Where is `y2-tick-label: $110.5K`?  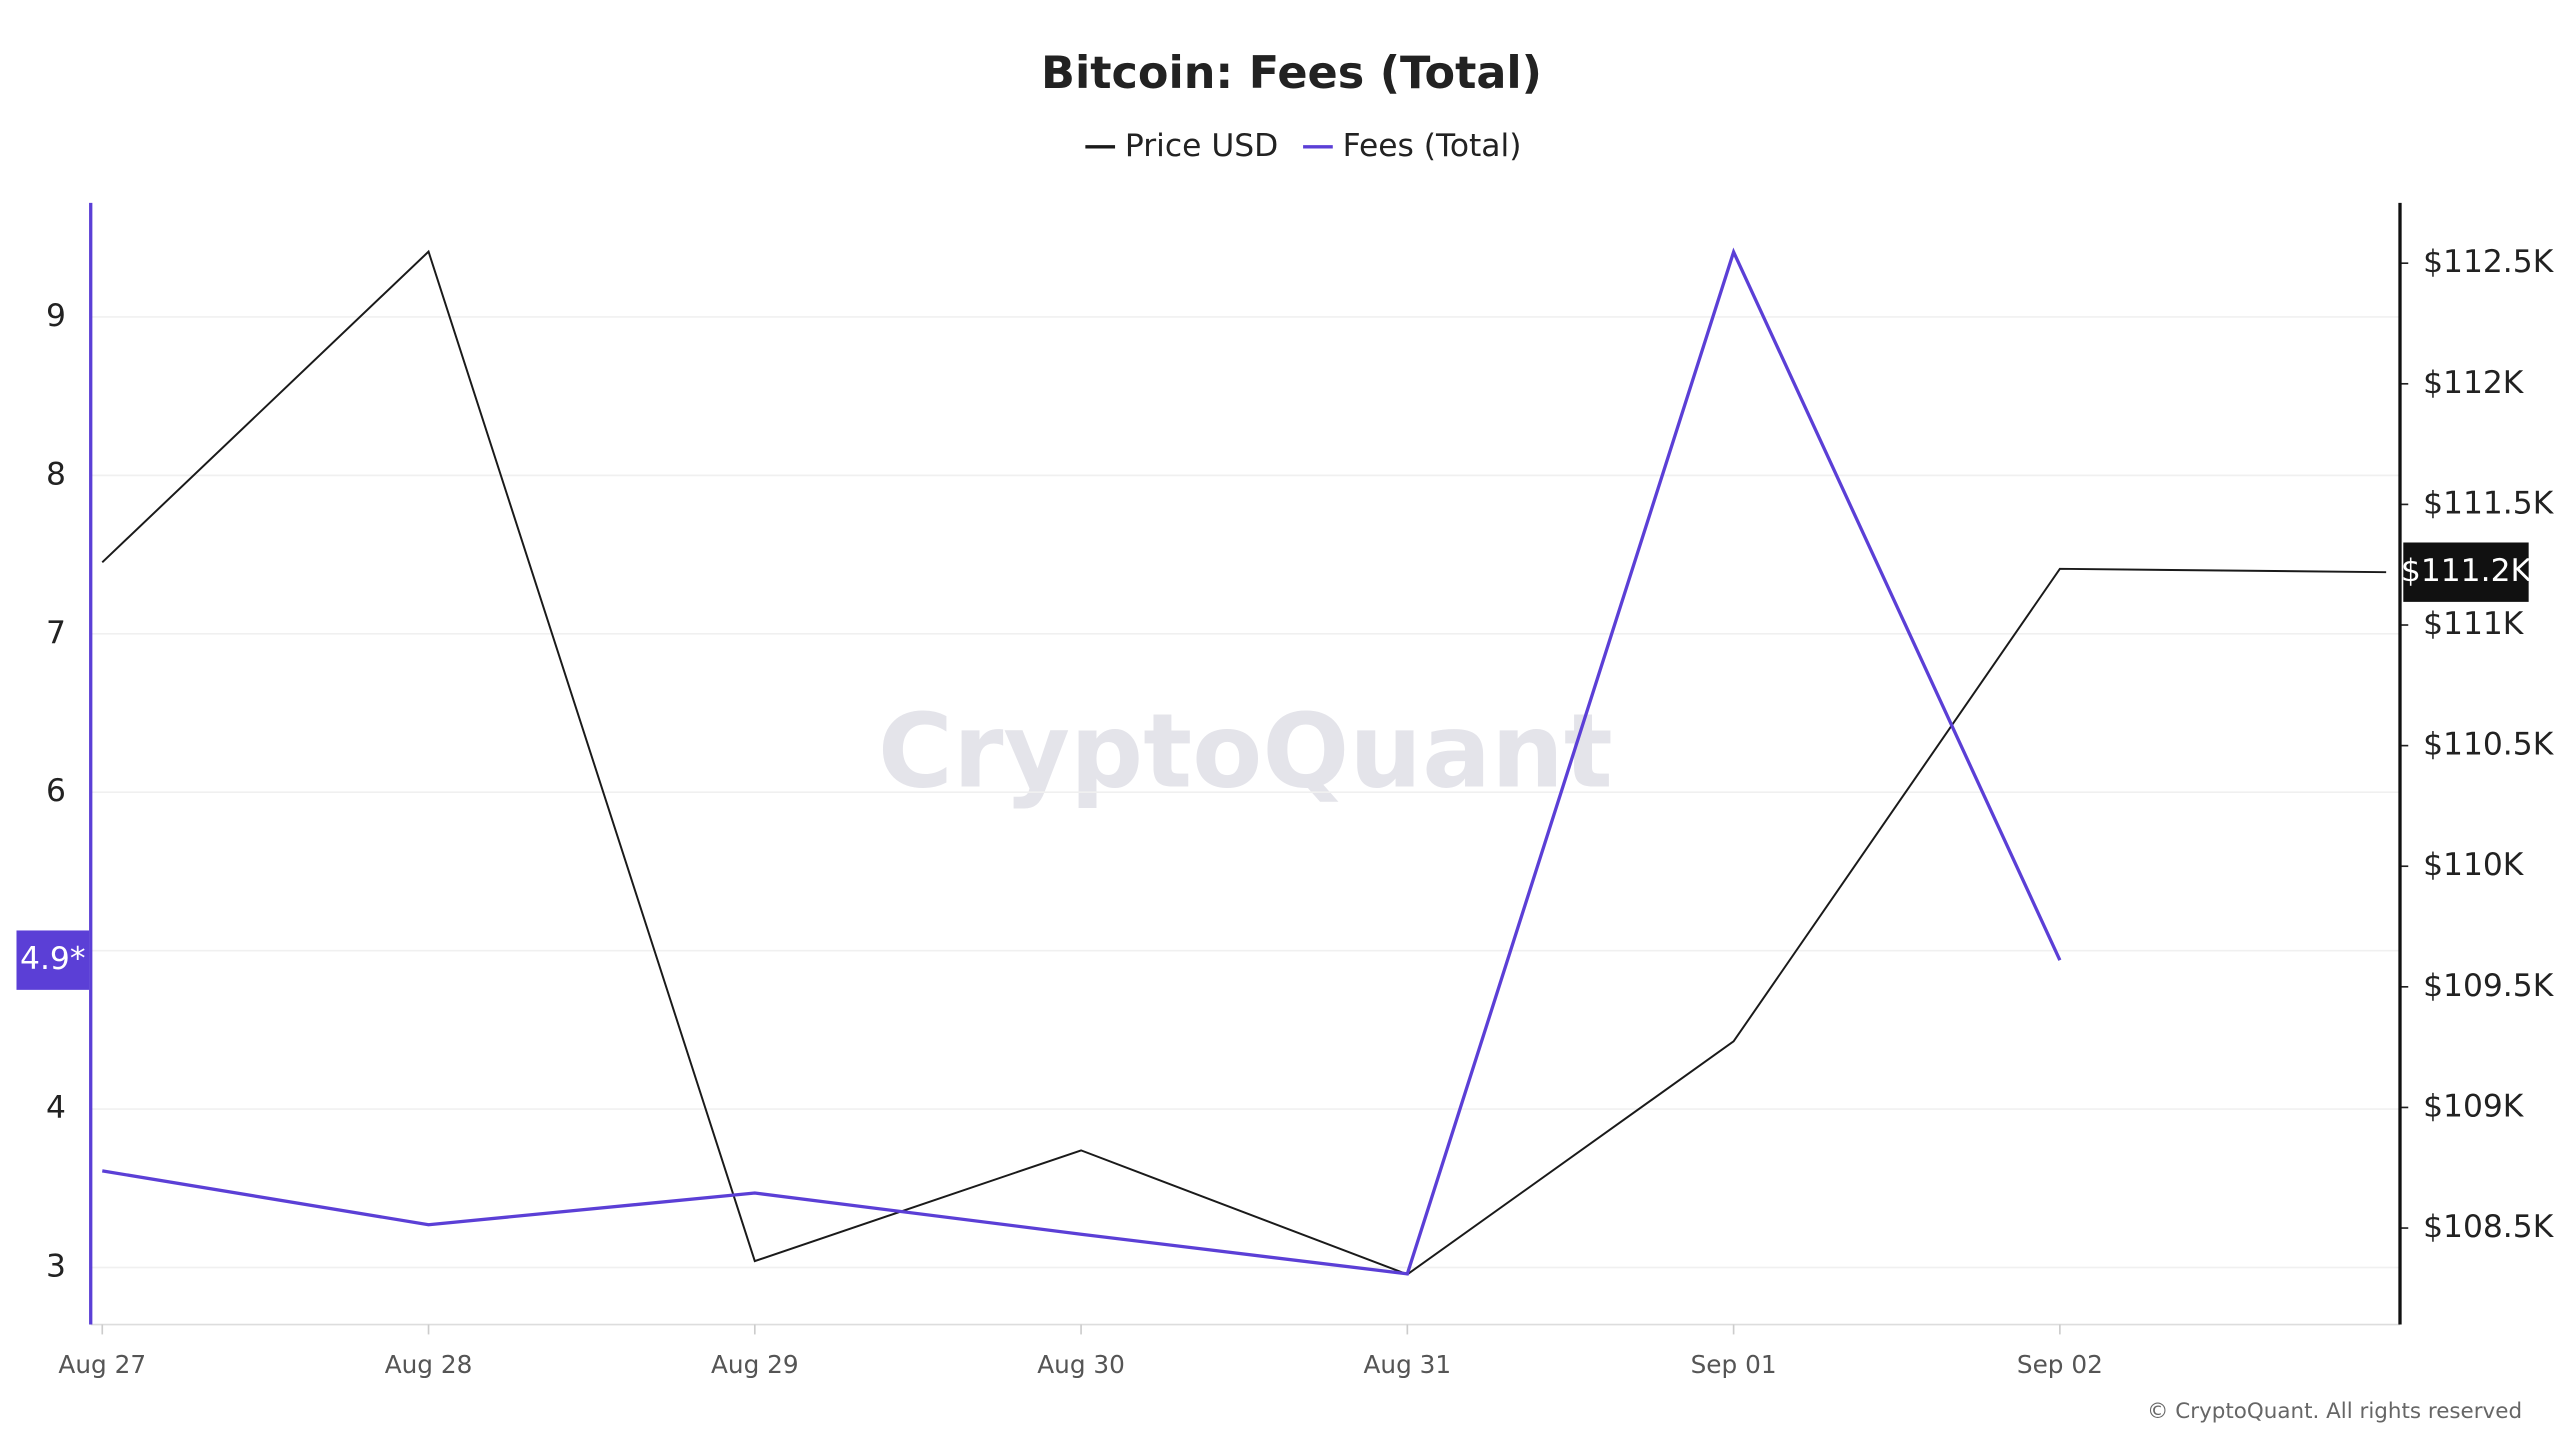 y2-tick-label: $110.5K is located at coordinates (2489, 745).